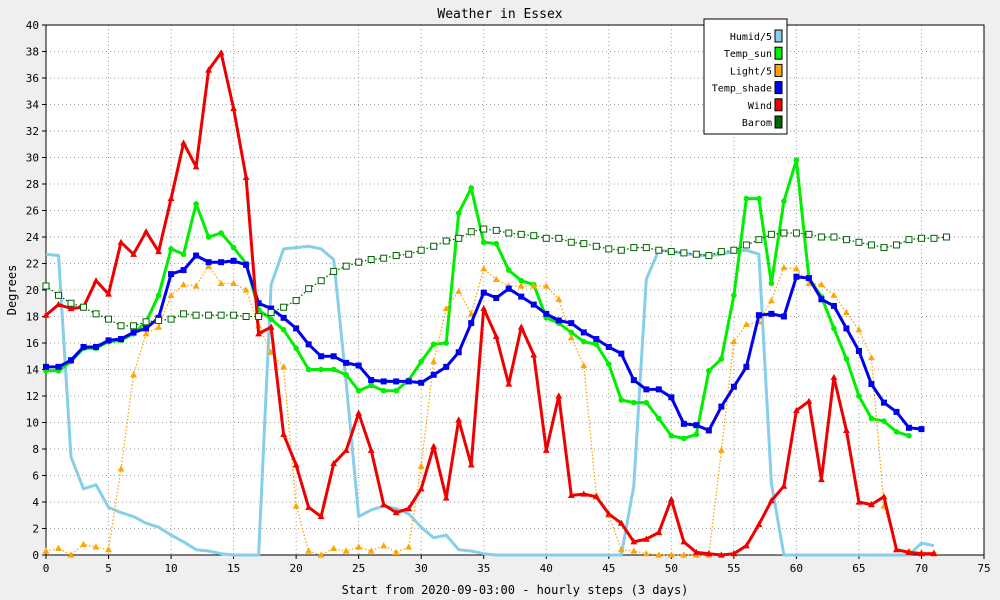  Describe the element at coordinates (760, 106) in the screenshot. I see `legend-label: Wind` at that location.